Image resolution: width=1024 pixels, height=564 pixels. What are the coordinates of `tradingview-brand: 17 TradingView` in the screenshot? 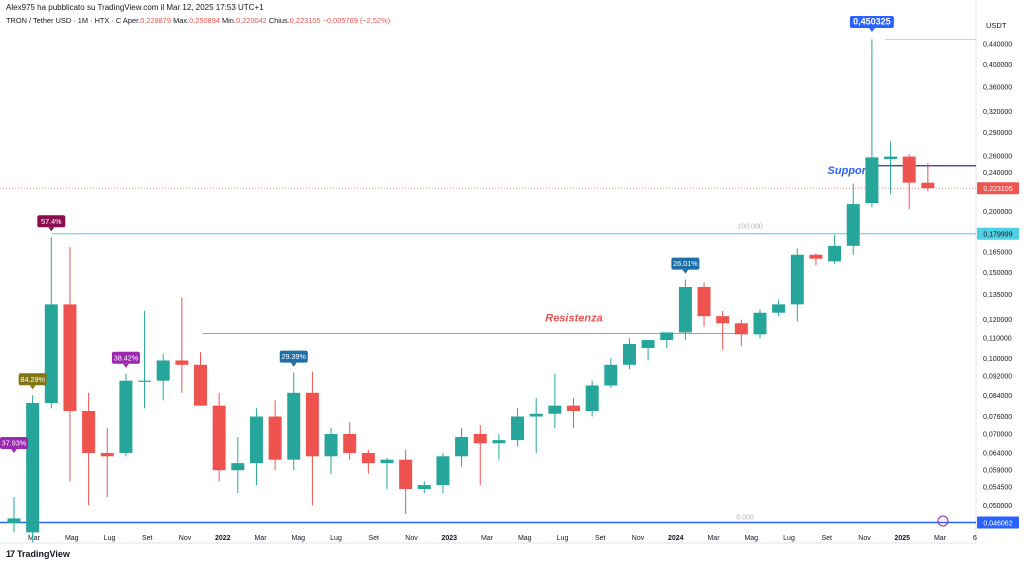 It's located at (38, 554).